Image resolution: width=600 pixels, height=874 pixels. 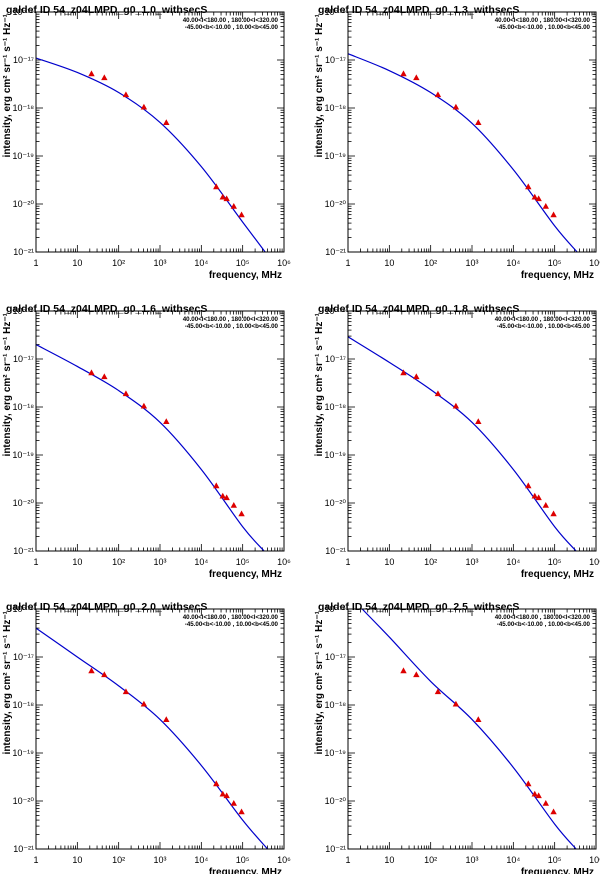 I want to click on y-tick-label: 10⁻¹⁷, so click(x=23, y=359).